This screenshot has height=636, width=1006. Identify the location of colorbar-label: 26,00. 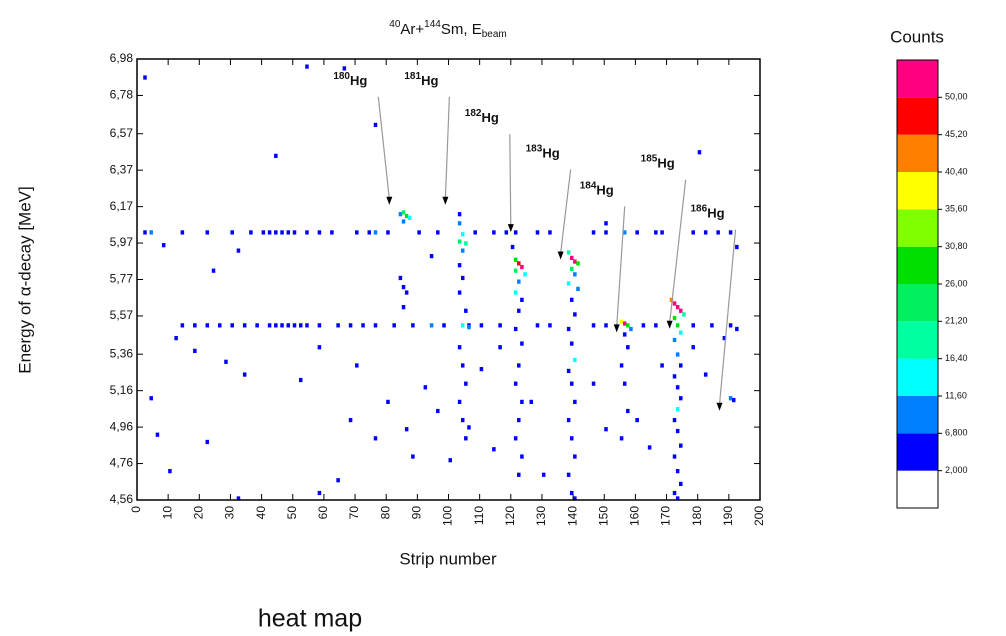
(956, 283).